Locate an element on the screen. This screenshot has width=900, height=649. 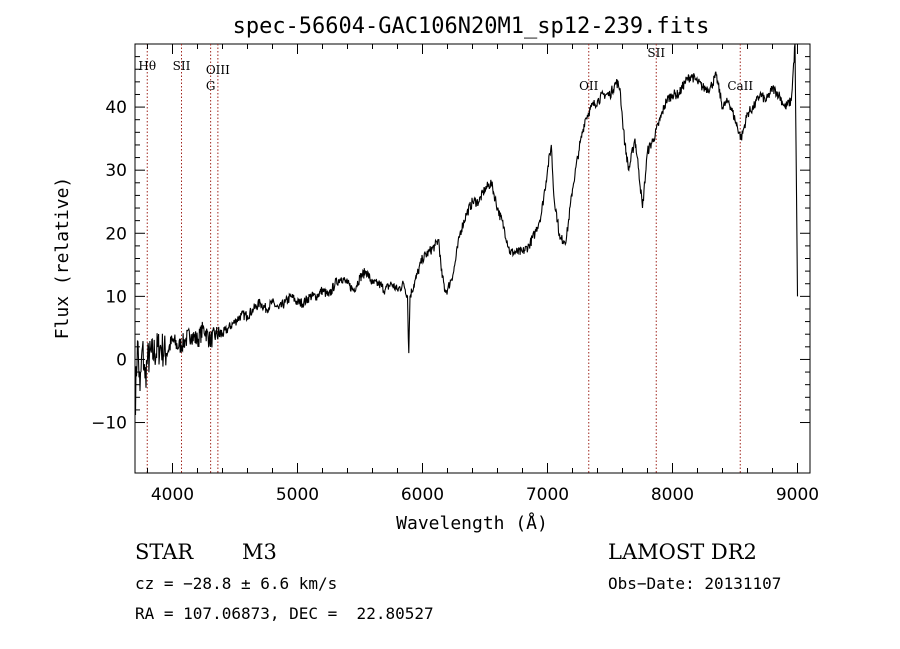
y-tick-label: 10 is located at coordinates (116, 297).